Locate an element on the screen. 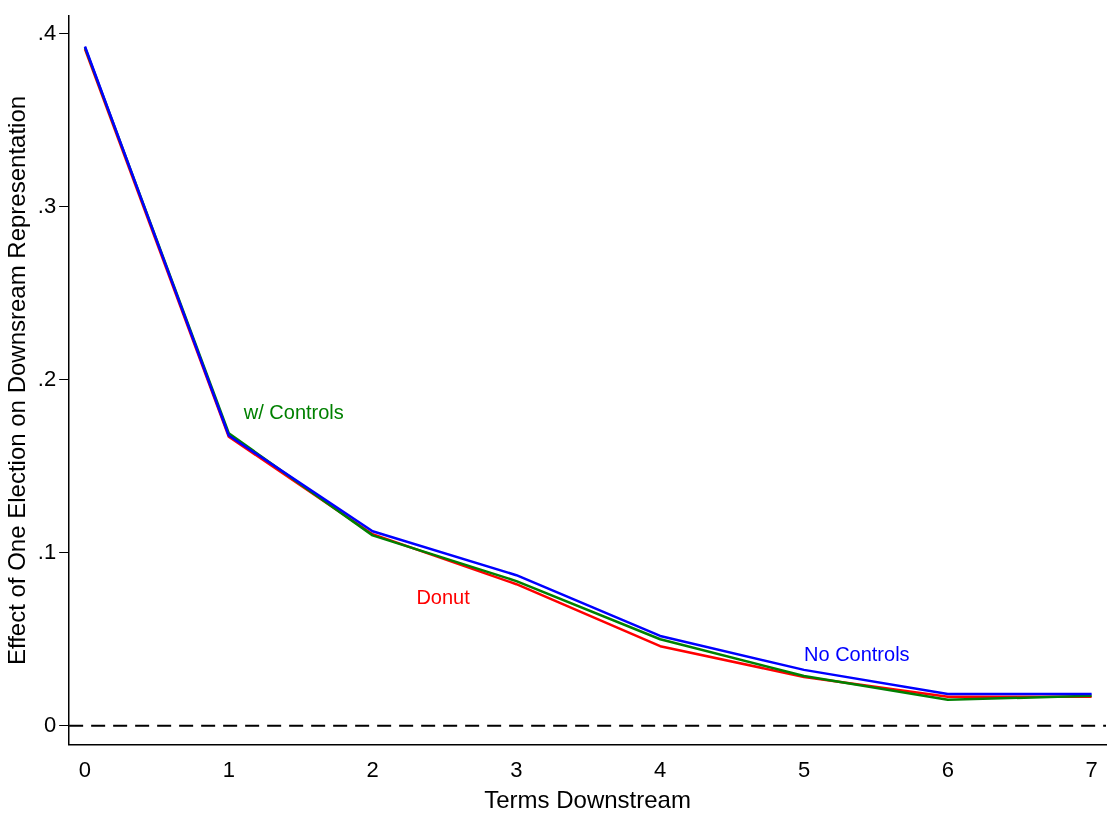 The width and height of the screenshot is (1120, 820). x-tick-label: 1 is located at coordinates (228, 770).